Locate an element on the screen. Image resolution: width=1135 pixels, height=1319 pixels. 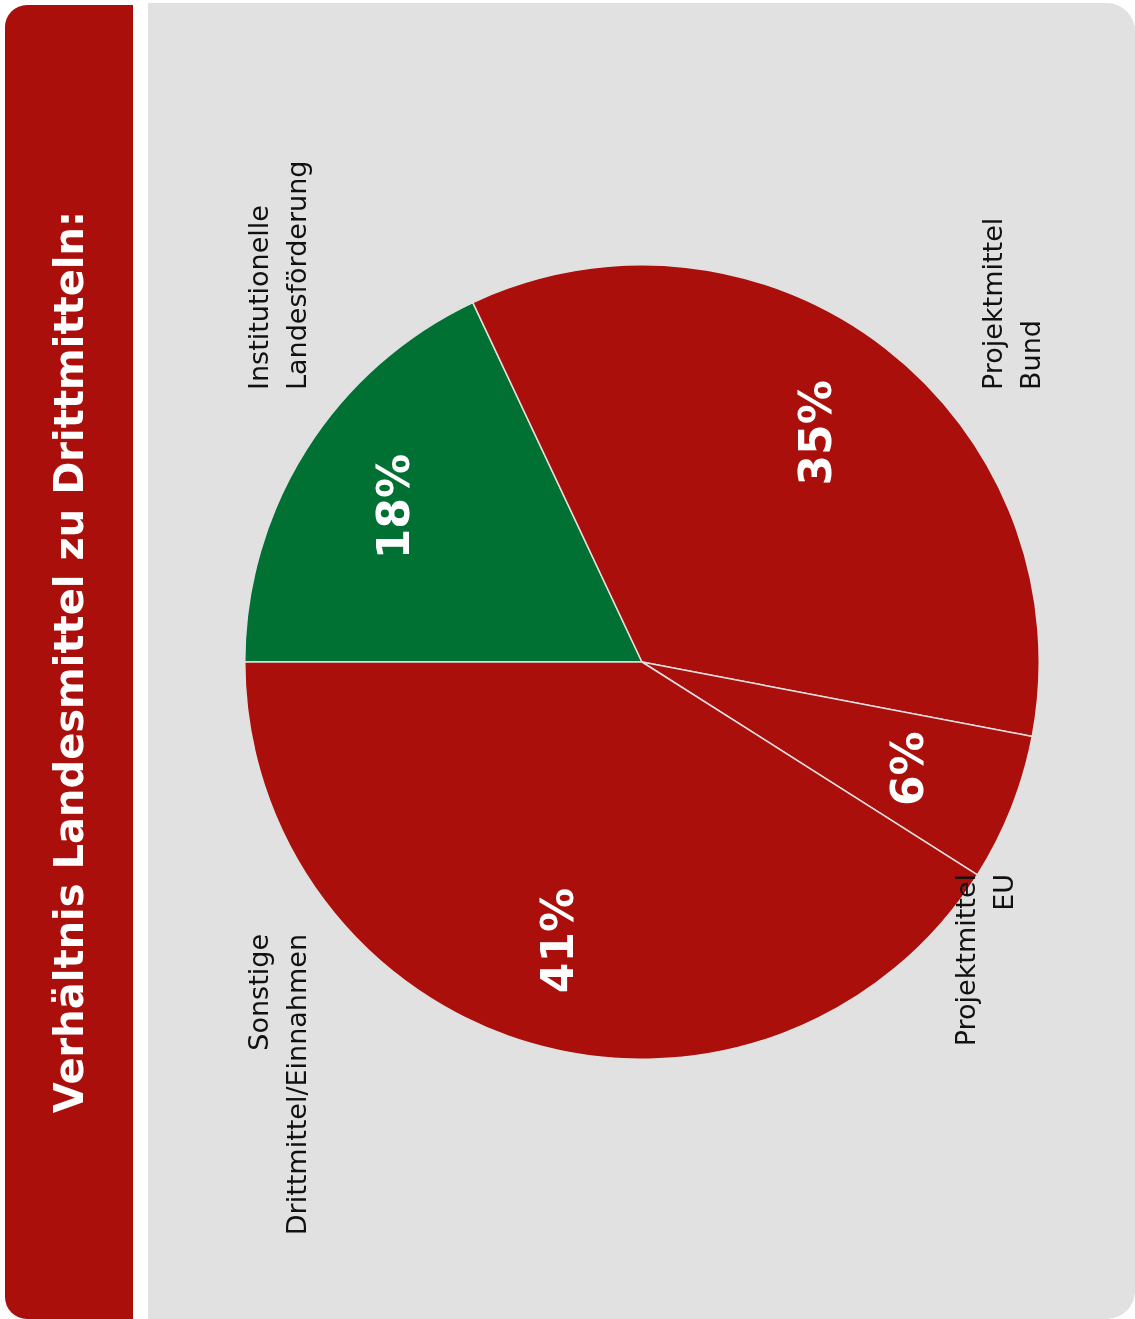
slice-label: Sonstige Drittmittel/Einnahmen is located at coordinates (278, 1085).